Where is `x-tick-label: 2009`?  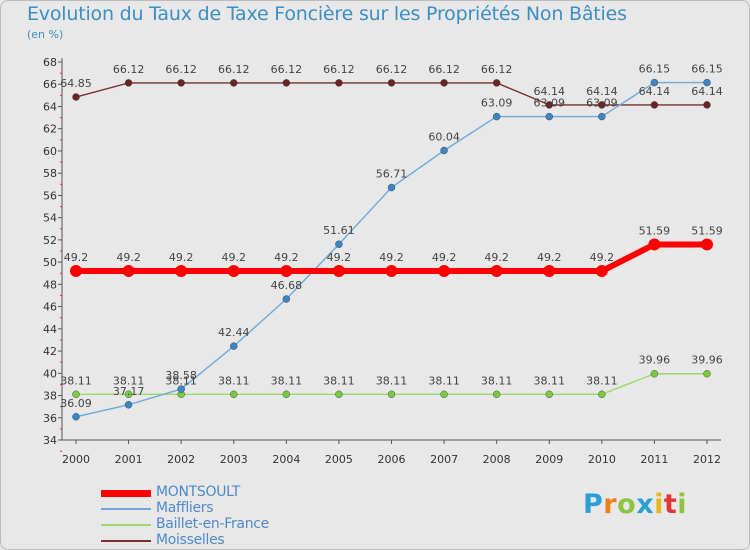
x-tick-label: 2009 is located at coordinates (549, 459).